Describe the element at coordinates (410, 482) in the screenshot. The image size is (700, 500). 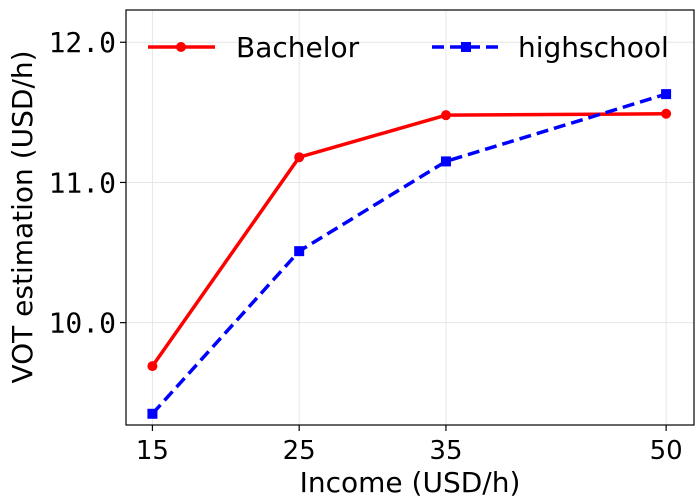
I see `x-axis-label: Income (USD/h)` at that location.